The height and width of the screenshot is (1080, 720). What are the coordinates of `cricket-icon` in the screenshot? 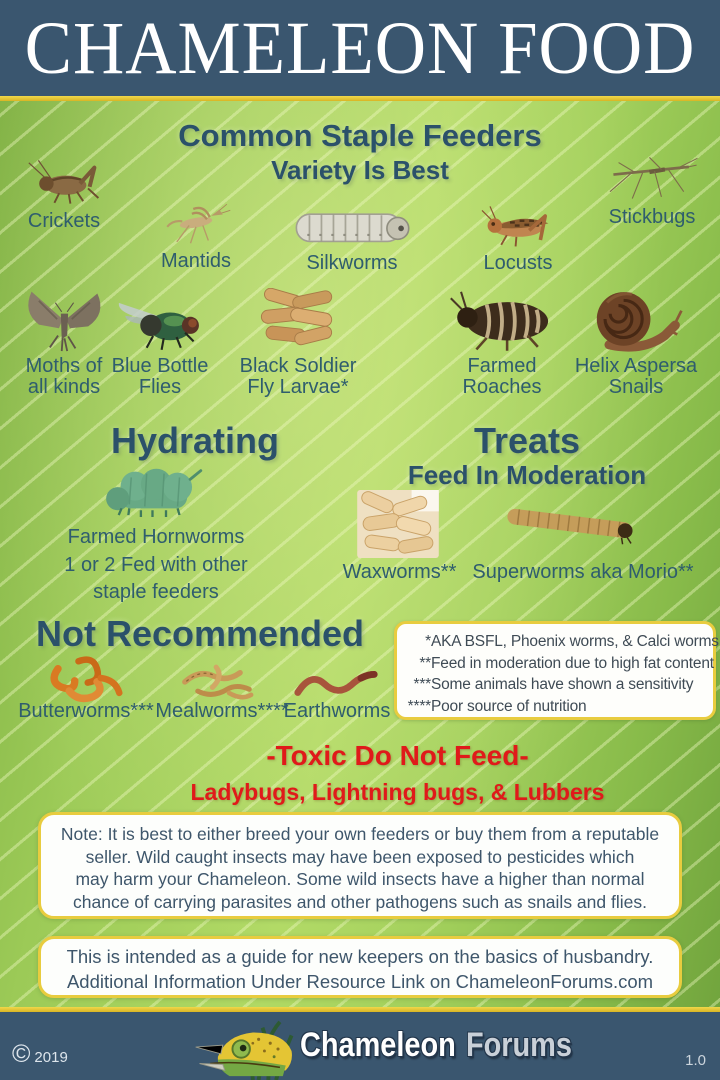 It's located at (65, 182).